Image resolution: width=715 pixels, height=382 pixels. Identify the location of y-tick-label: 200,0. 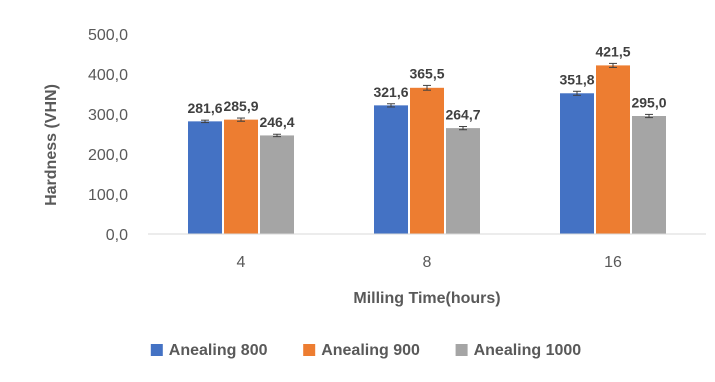
(108, 155).